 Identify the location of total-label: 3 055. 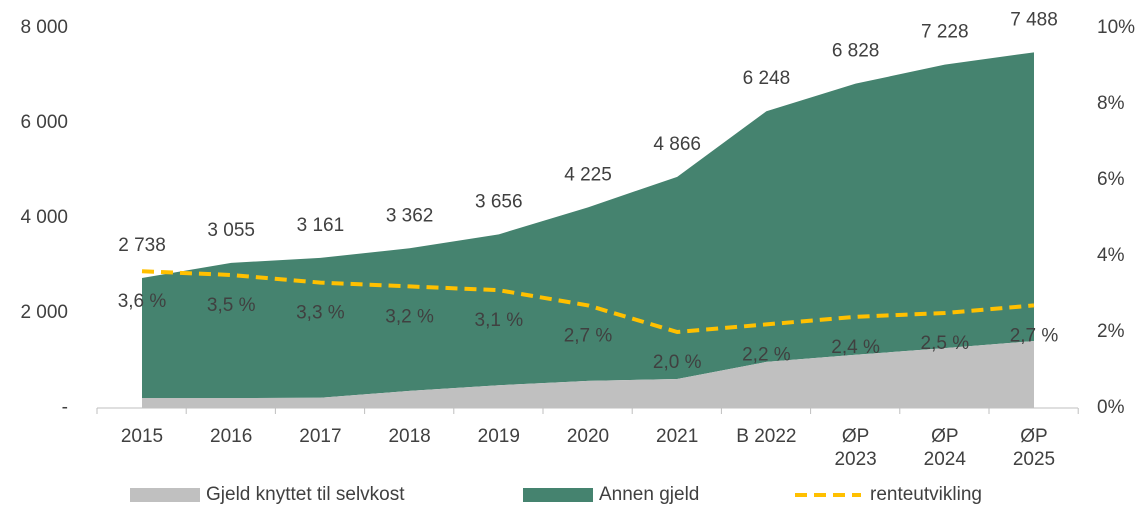
(231, 230).